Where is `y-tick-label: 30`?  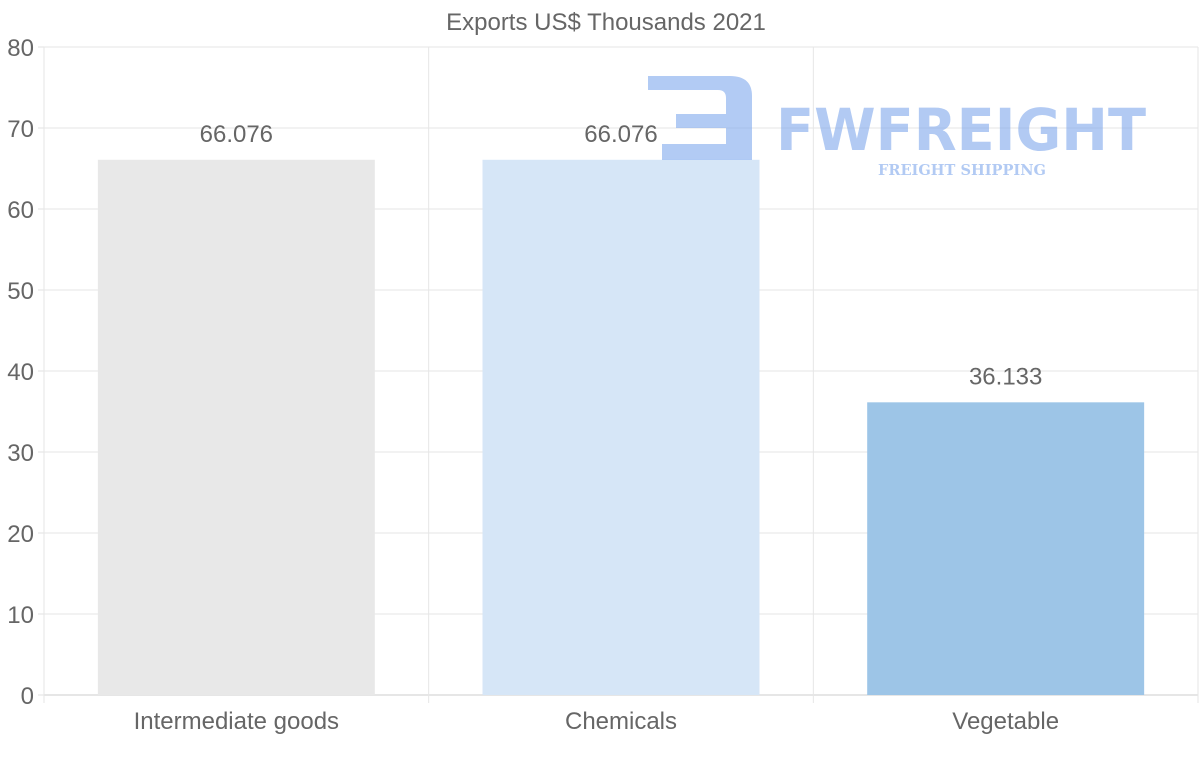
y-tick-label: 30 is located at coordinates (20, 453).